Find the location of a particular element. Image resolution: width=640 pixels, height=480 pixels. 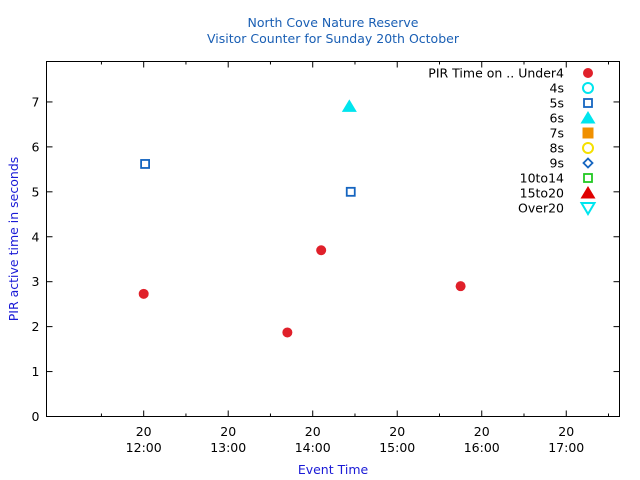

x-tick-label-time: 15:00 is located at coordinates (397, 447).